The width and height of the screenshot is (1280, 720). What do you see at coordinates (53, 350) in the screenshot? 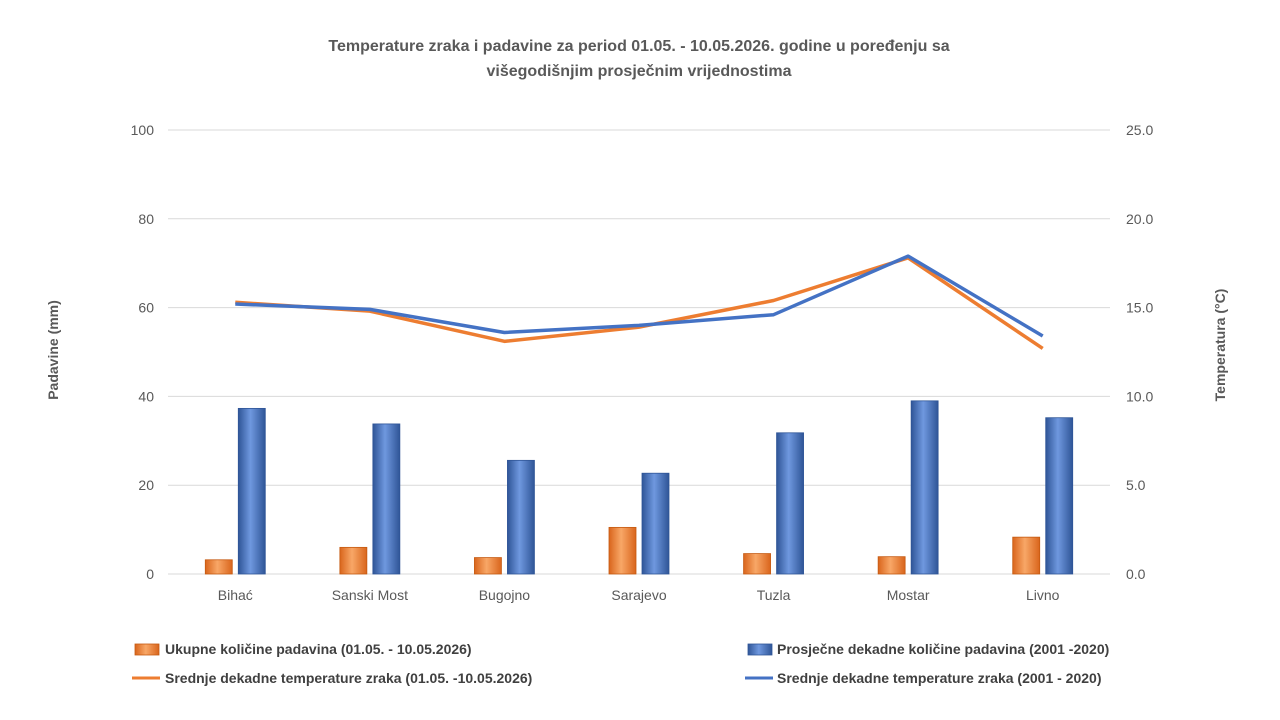
I see `y-axis-title: Padavine (mm)` at bounding box center [53, 350].